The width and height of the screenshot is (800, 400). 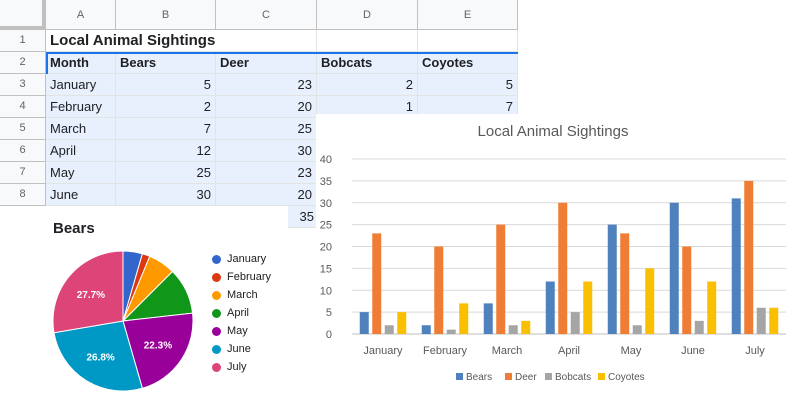 I want to click on cell-b8: 30, so click(x=166, y=195).